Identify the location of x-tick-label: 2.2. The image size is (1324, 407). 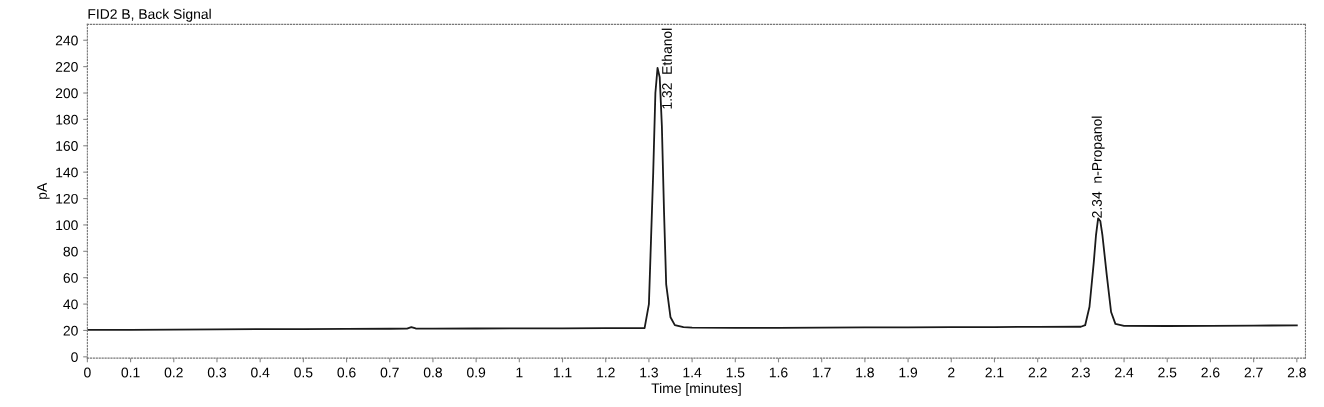
(1037, 372).